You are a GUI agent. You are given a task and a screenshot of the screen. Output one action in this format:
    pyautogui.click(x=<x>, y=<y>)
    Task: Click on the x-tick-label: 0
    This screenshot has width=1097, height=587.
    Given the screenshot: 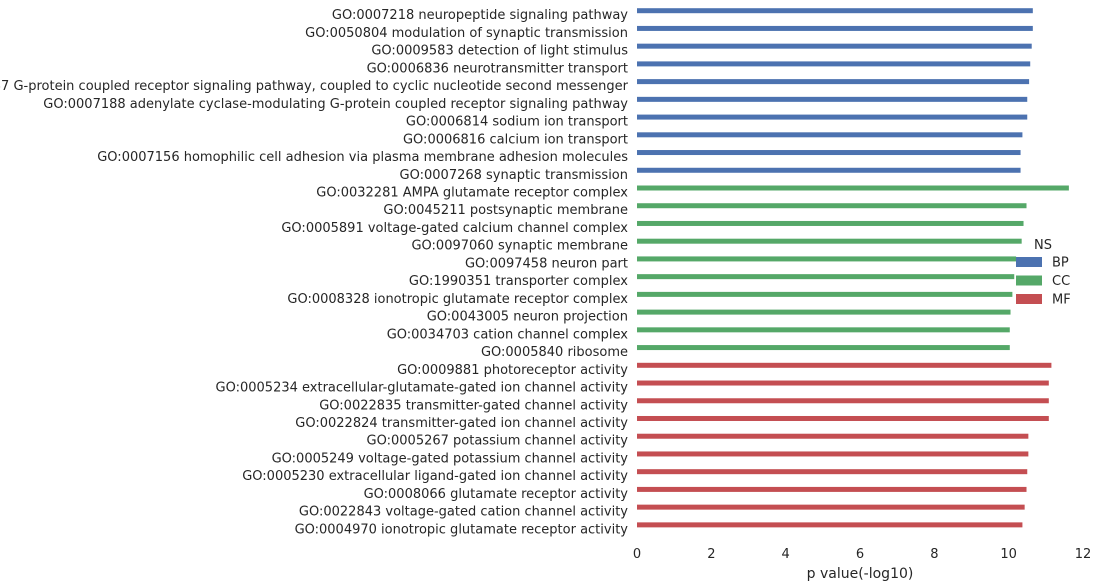 What is the action you would take?
    pyautogui.click(x=637, y=554)
    